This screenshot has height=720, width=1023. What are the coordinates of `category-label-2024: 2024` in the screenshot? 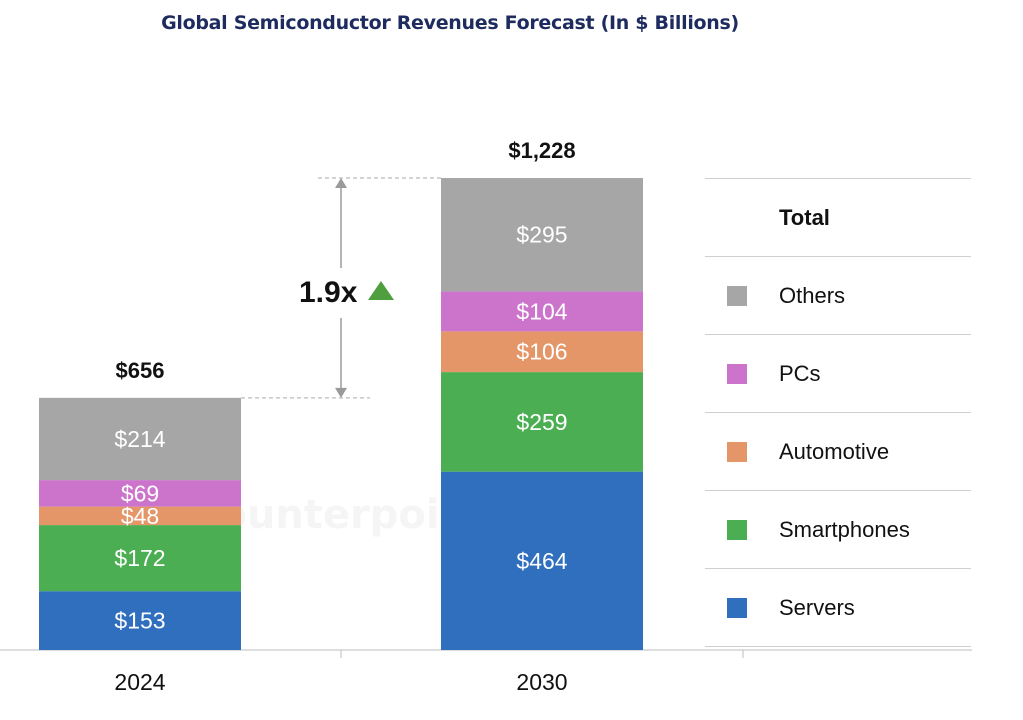 It's located at (139, 682).